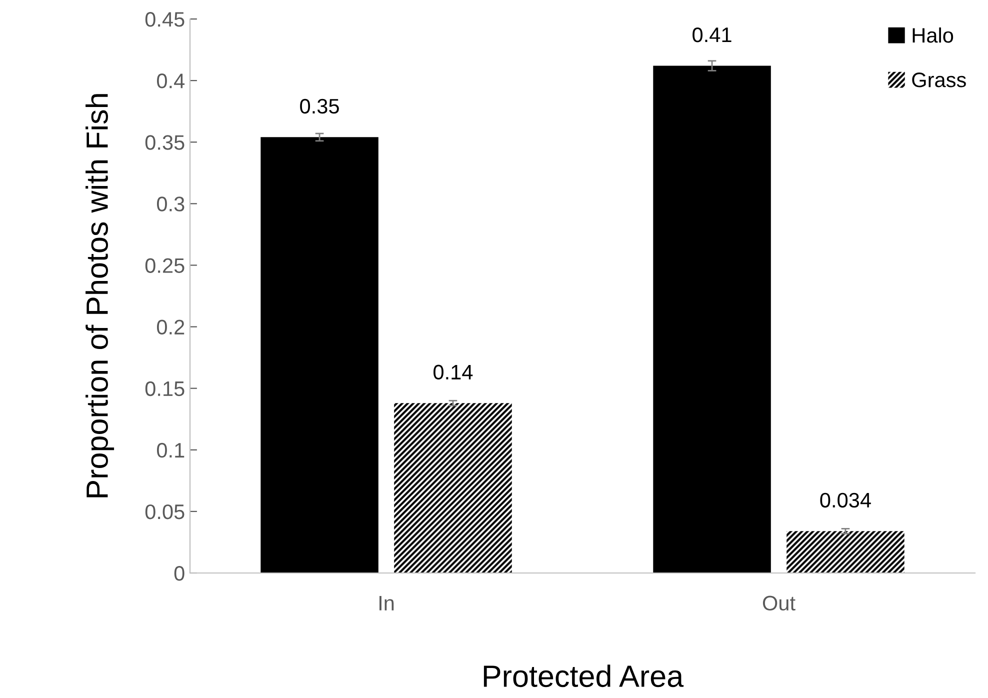  Describe the element at coordinates (845, 500) in the screenshot. I see `data-label: 0.034` at that location.